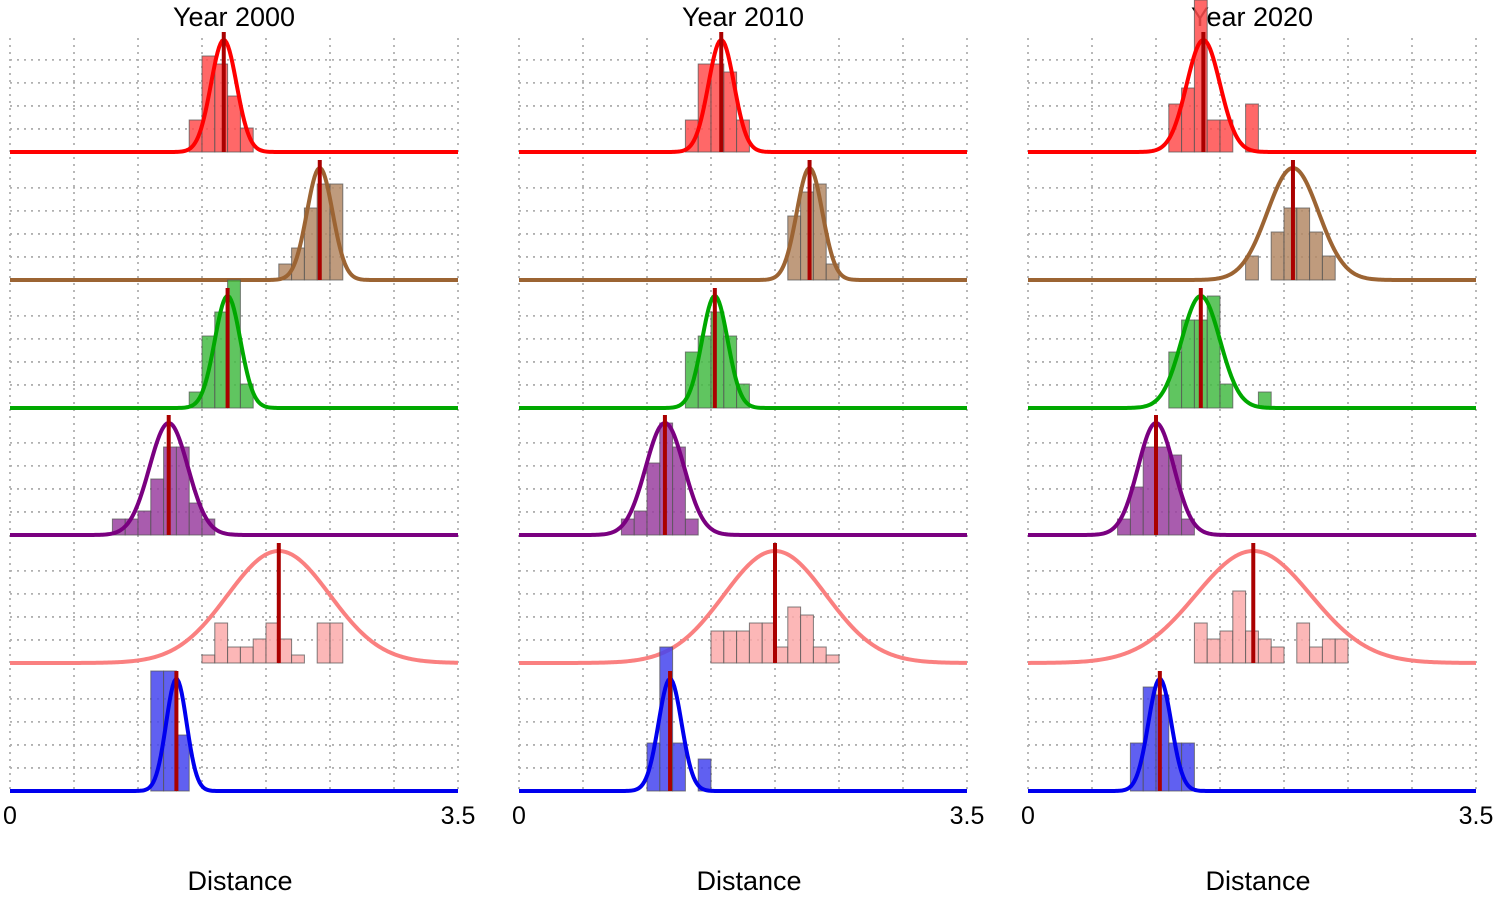  I want to click on panel-title: Year 2020, so click(1252, 17).